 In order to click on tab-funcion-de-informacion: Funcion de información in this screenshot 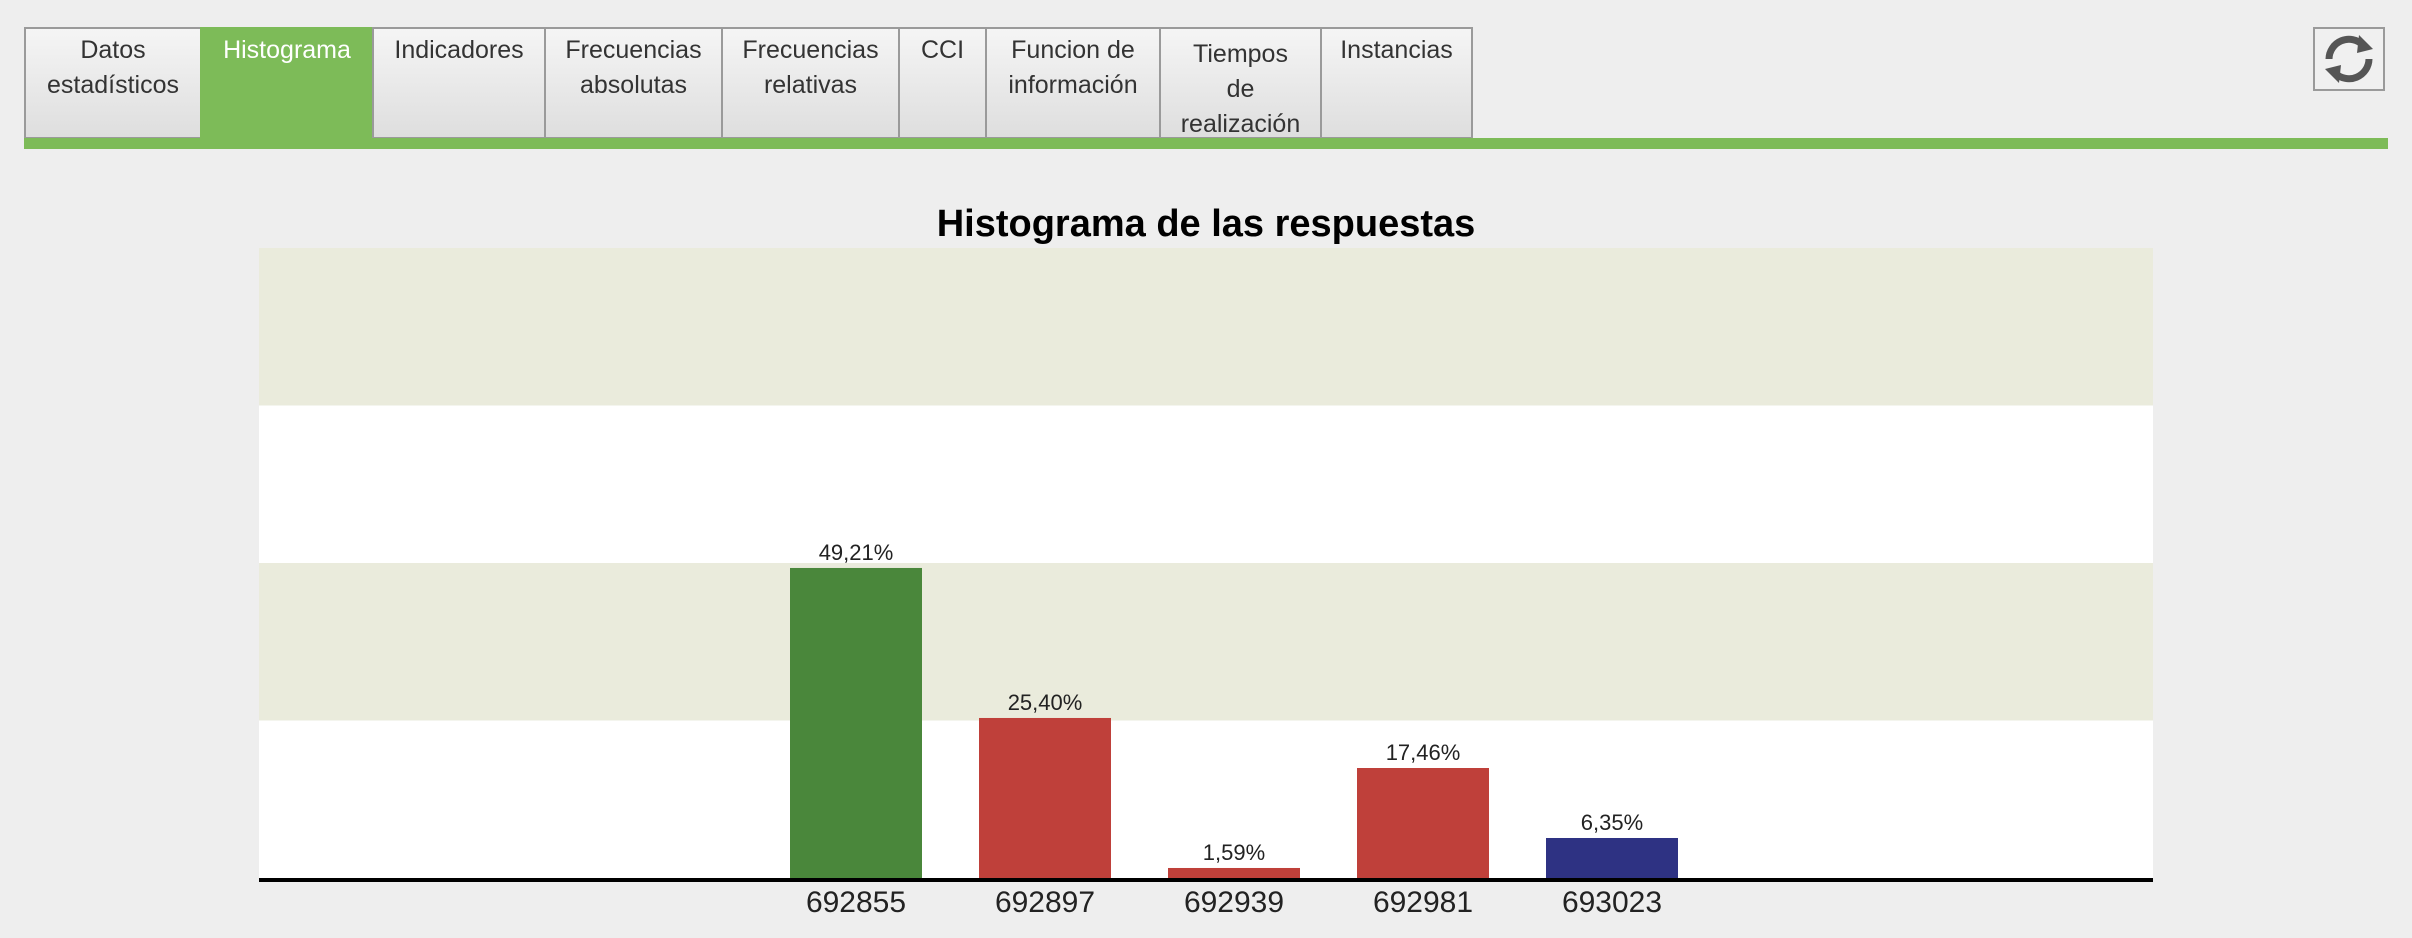, I will do `click(1072, 83)`.